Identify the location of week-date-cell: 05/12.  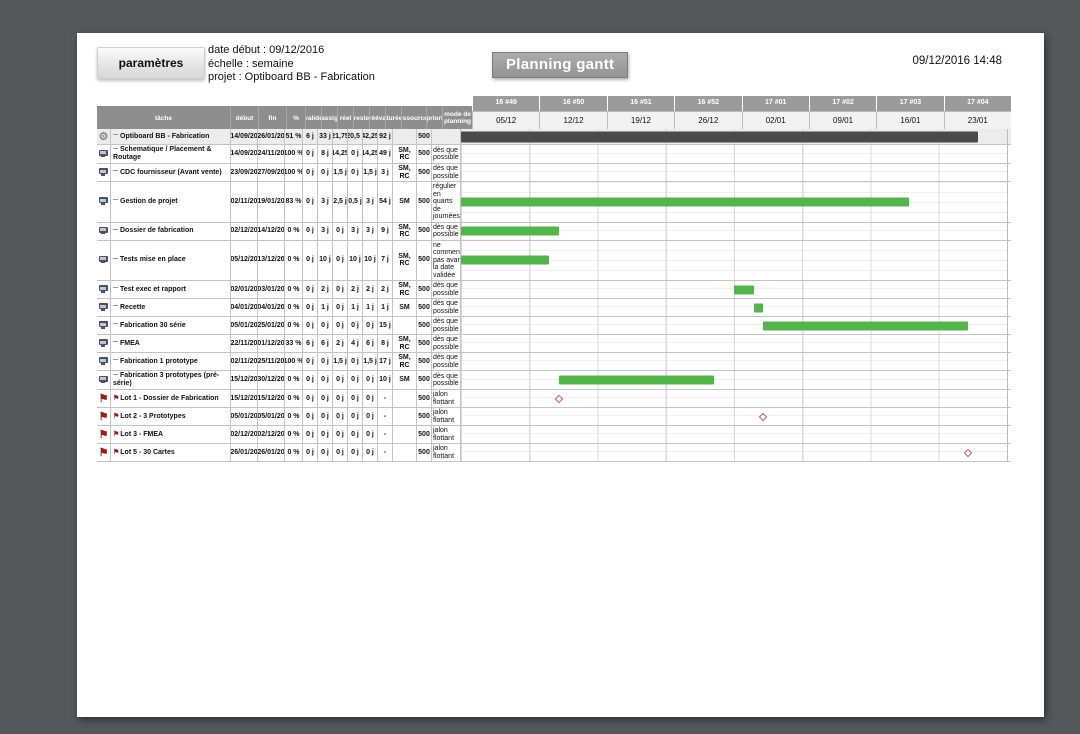
(506, 120).